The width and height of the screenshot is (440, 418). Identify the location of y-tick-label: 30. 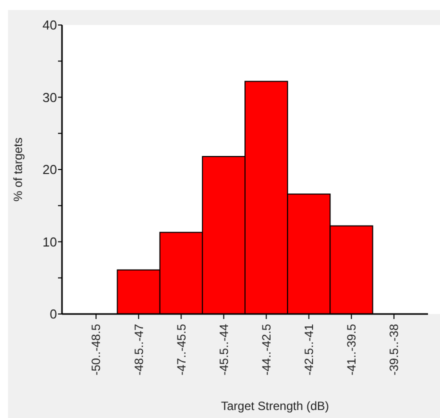
(49, 97).